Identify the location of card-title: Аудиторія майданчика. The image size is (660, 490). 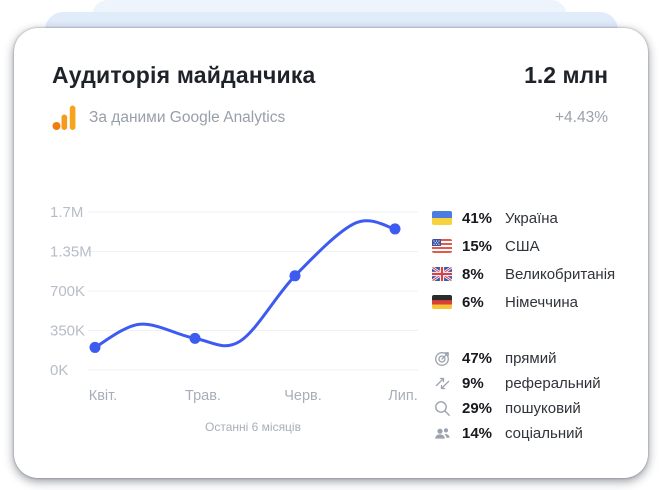
(184, 75).